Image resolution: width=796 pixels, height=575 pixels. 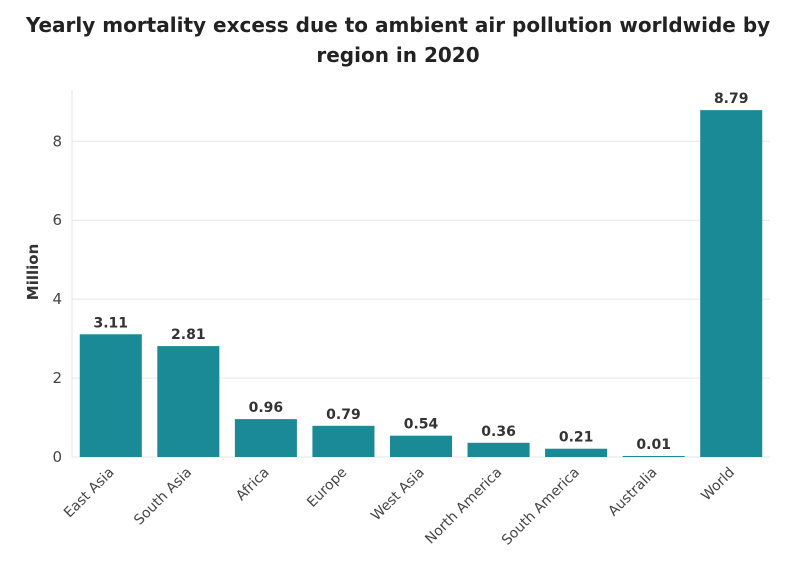 What do you see at coordinates (398, 495) in the screenshot?
I see `x-tick-label: West Asia` at bounding box center [398, 495].